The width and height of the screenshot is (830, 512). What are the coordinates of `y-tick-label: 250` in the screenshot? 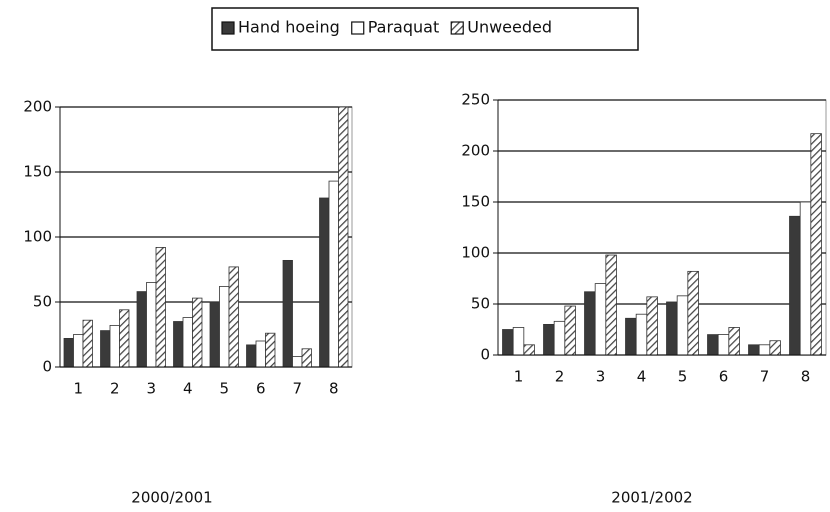 It's located at (475, 100).